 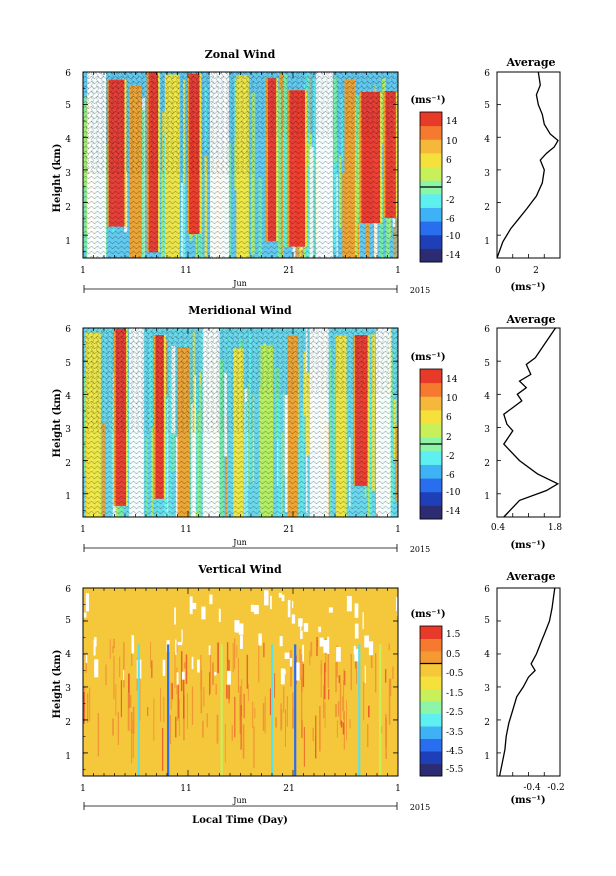 I want to click on colorbar-label: -14, so click(x=453, y=256).